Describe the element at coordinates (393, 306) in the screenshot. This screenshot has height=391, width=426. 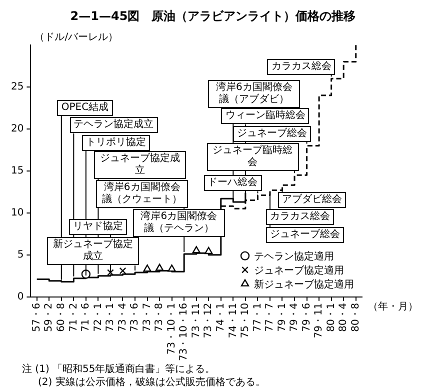
I see `x-axis-title: （年・月）` at that location.